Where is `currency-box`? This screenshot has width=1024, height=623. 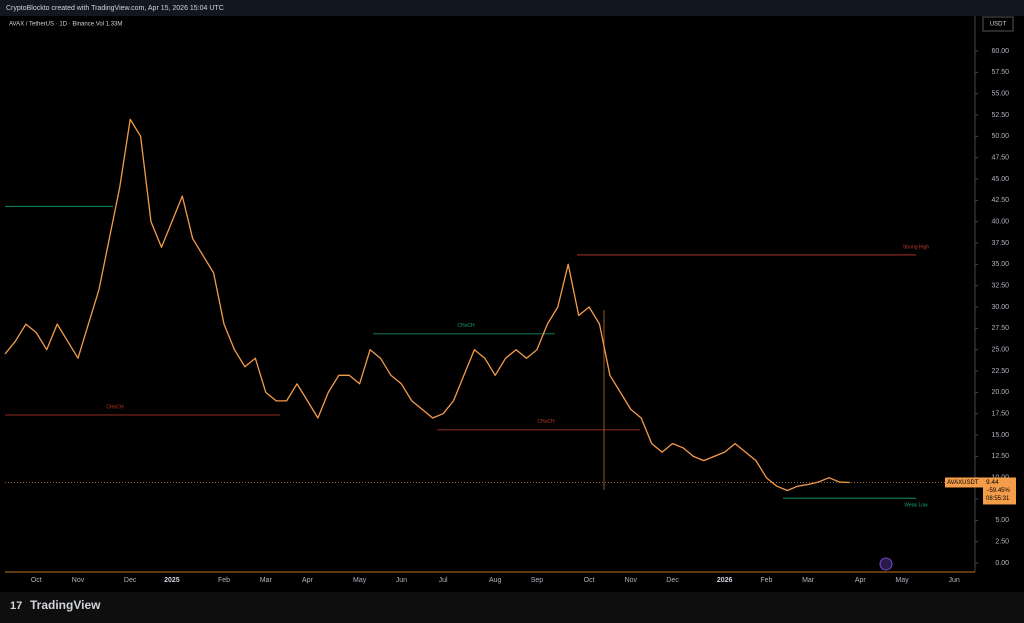
currency-box is located at coordinates (998, 24).